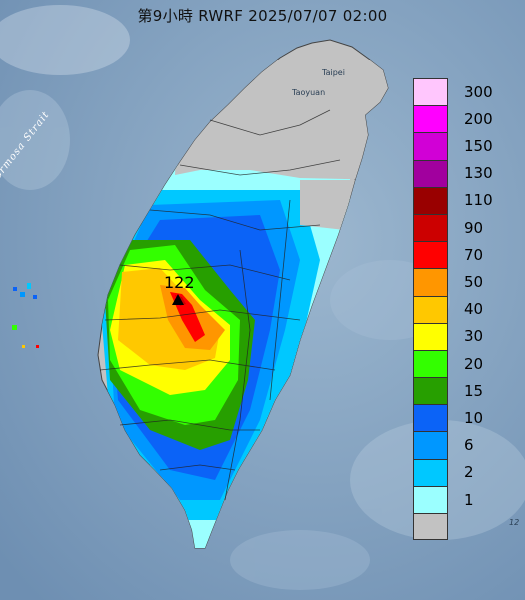 Image resolution: width=525 pixels, height=600 pixels. Describe the element at coordinates (178, 299) in the screenshot. I see `peak-marker-icon` at that location.